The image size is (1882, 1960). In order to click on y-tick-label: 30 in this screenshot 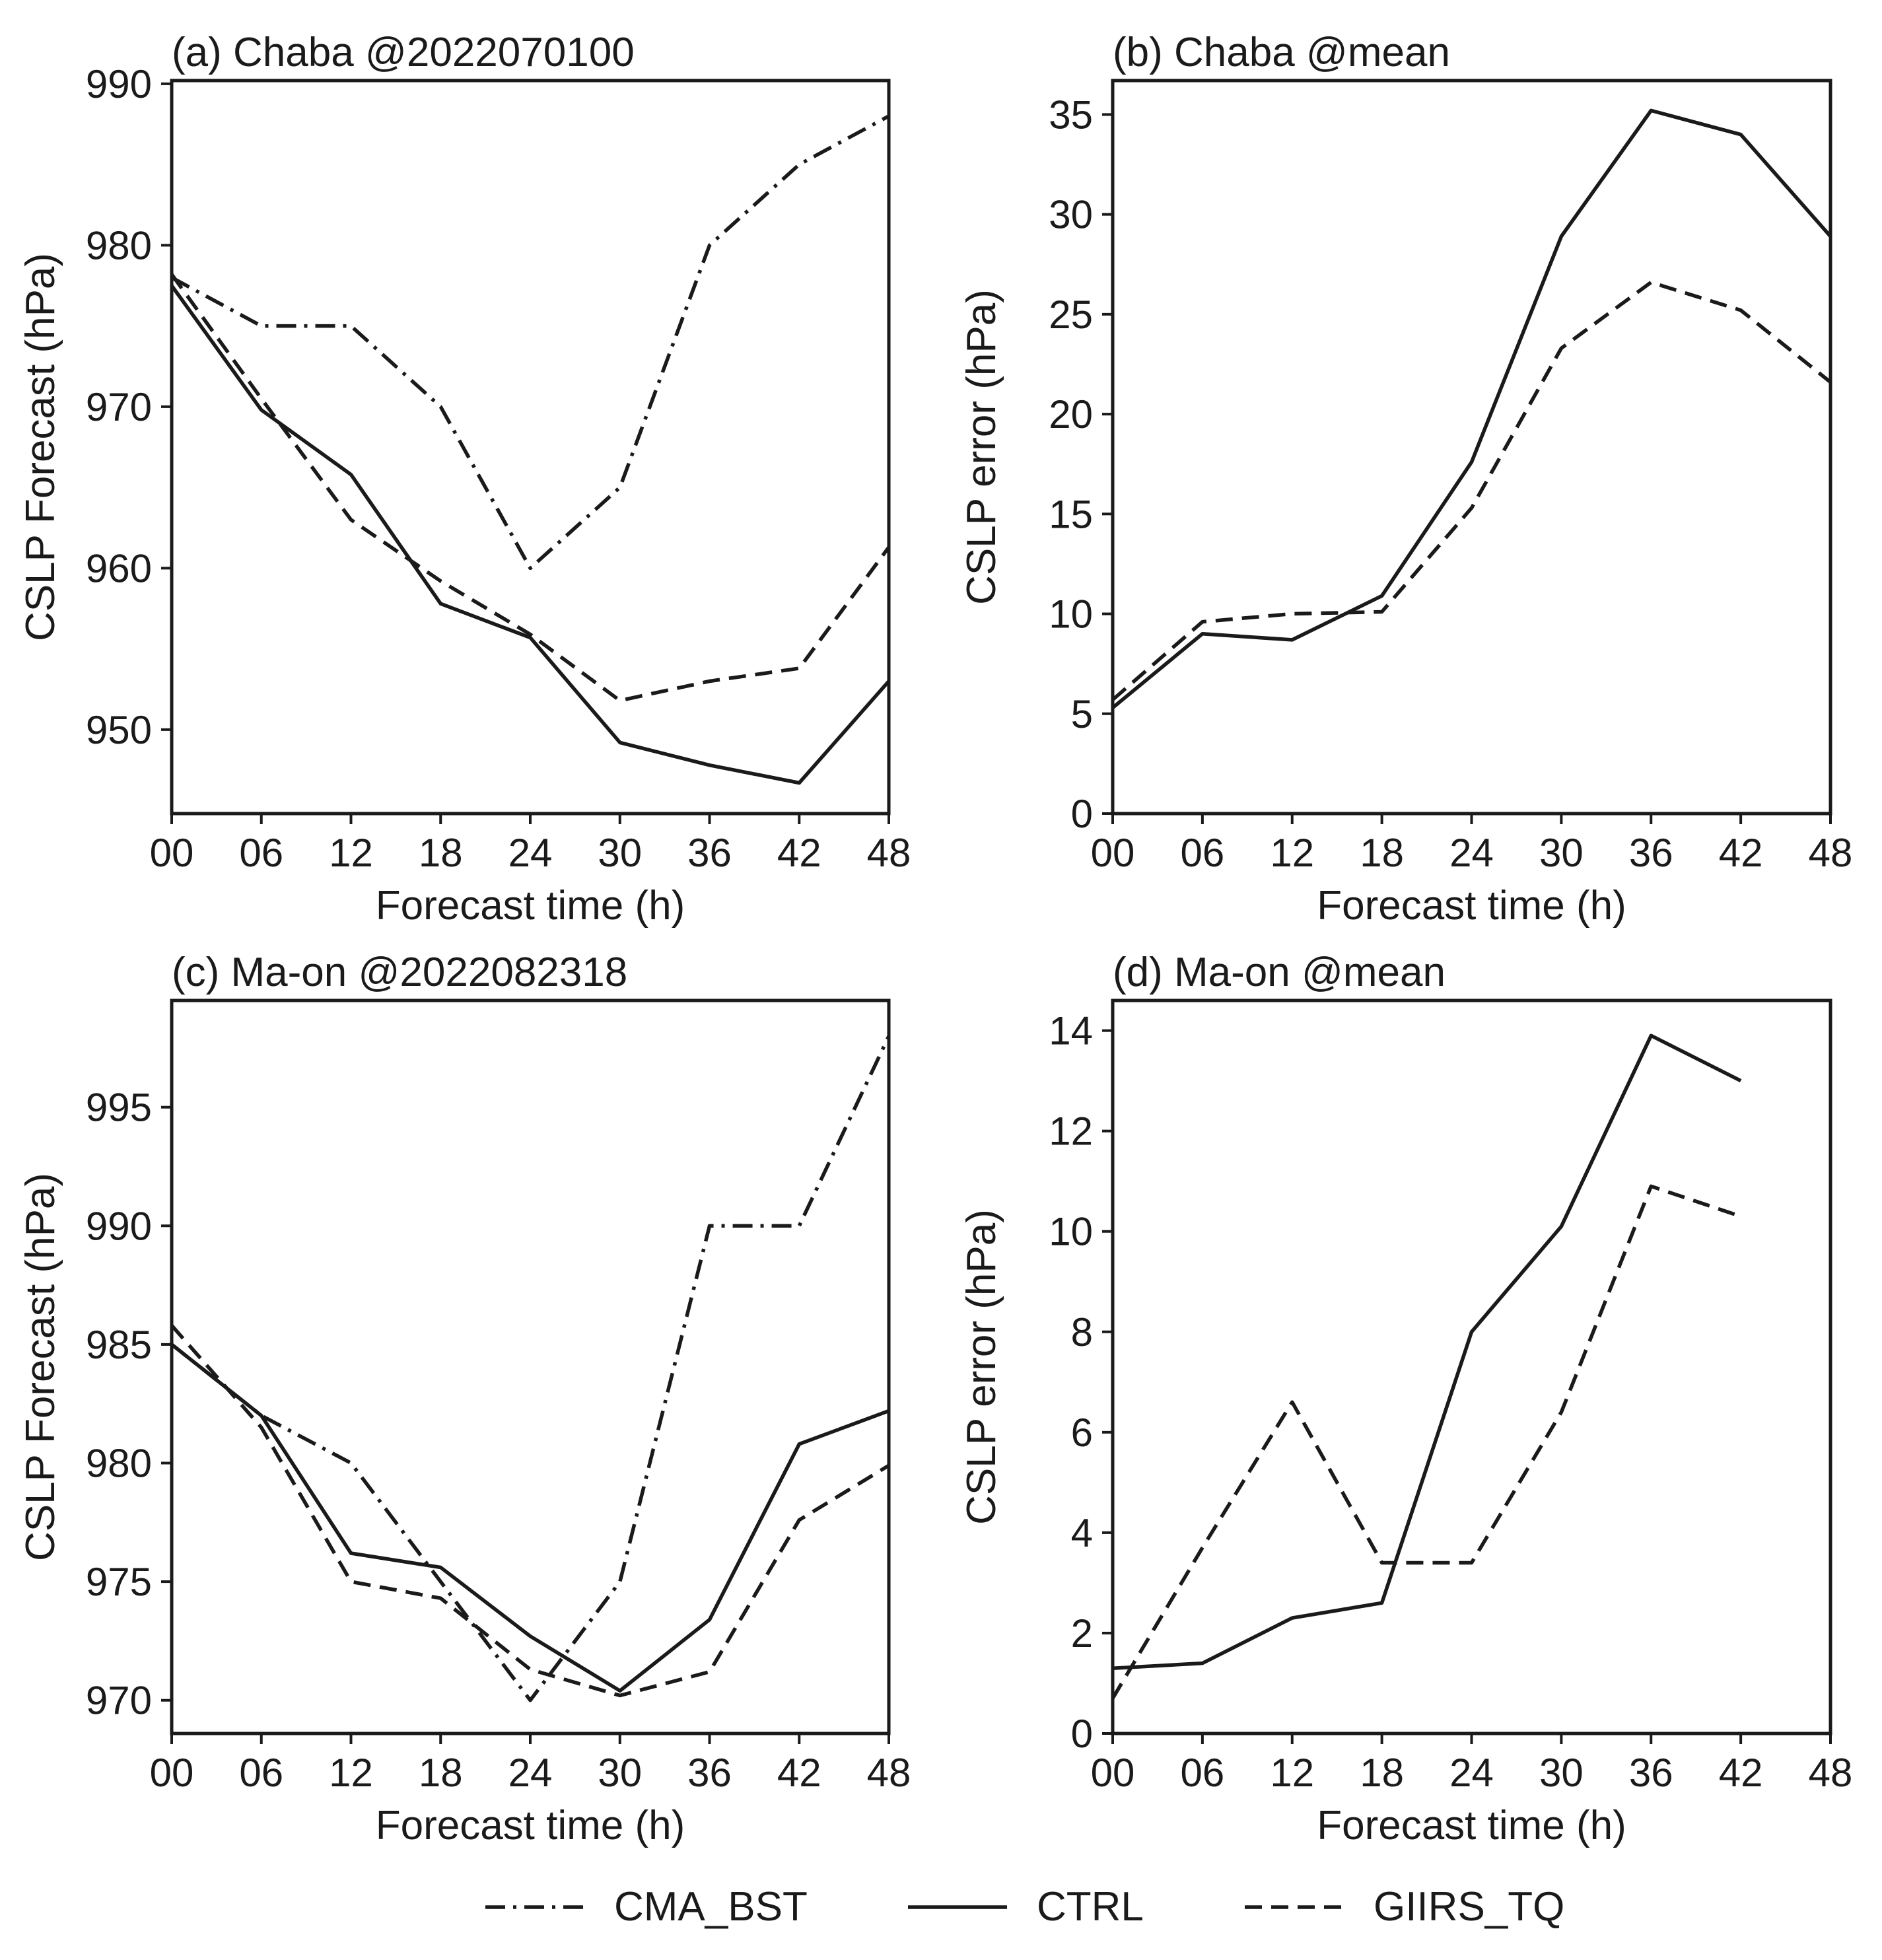, I will do `click(1071, 215)`.